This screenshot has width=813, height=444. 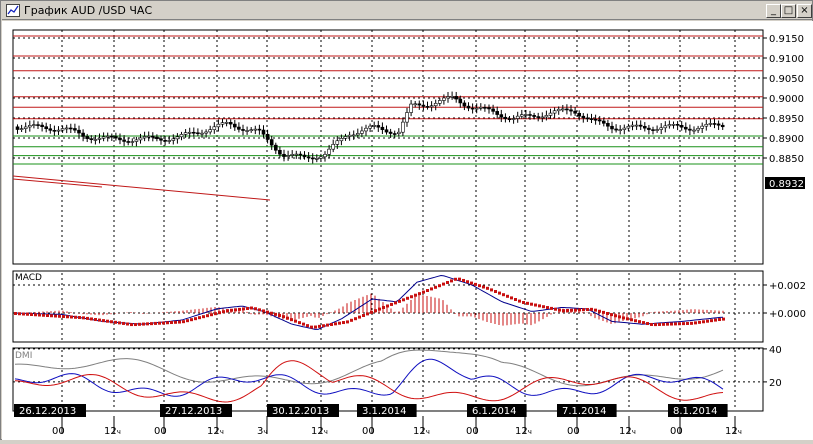 What do you see at coordinates (786, 159) in the screenshot?
I see `price-tick-label: 0.8850` at bounding box center [786, 159].